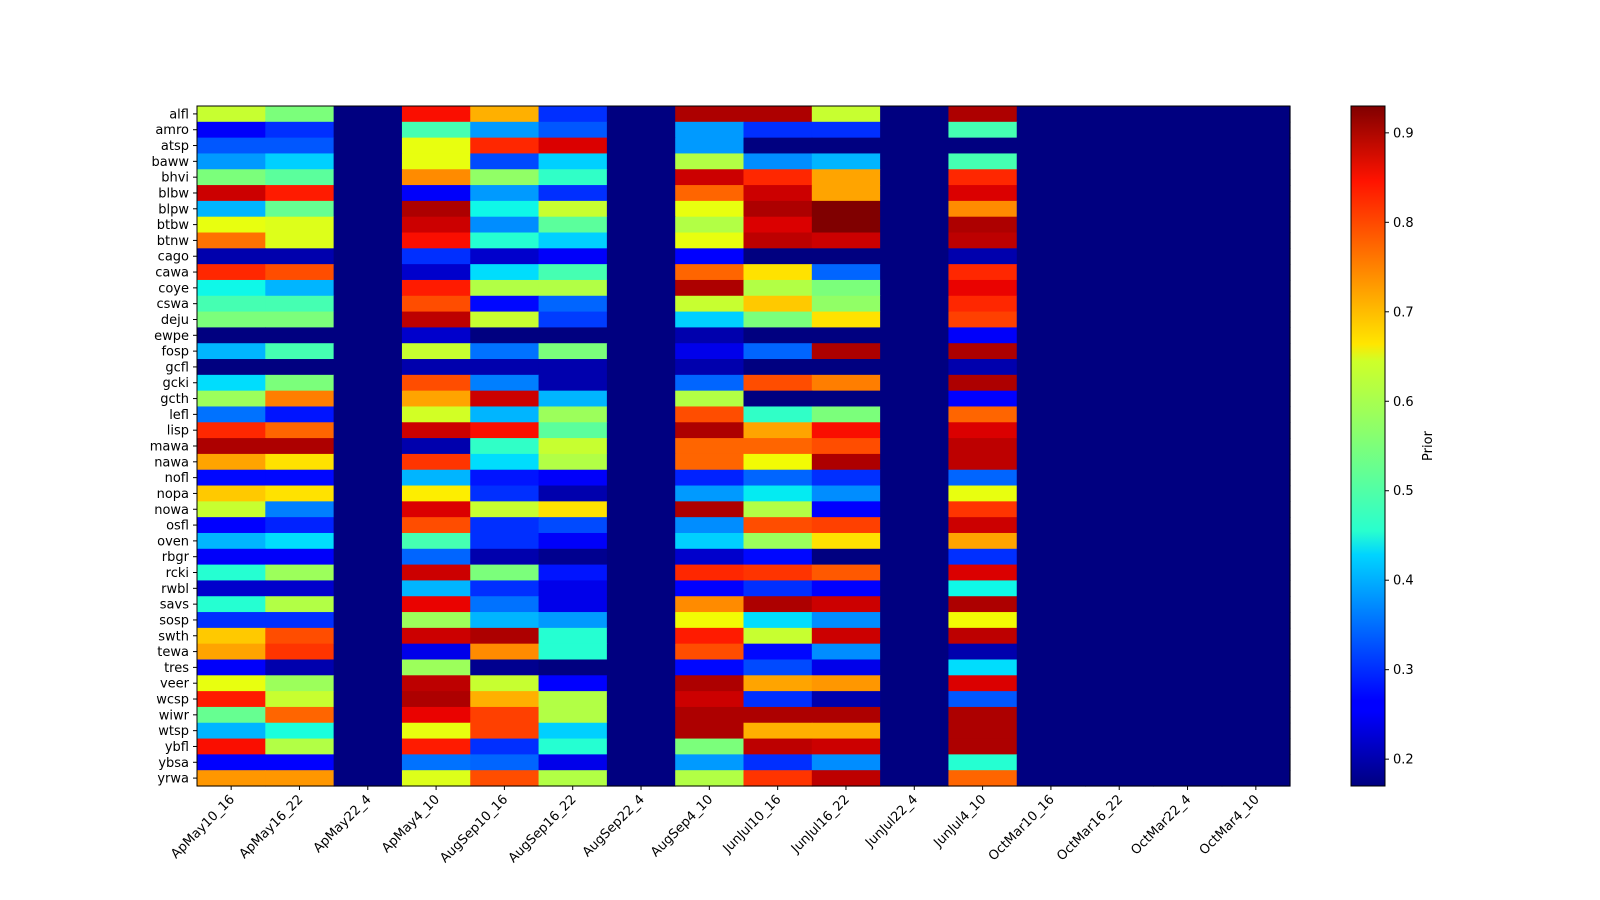 The width and height of the screenshot is (1600, 900). Describe the element at coordinates (173, 241) in the screenshot. I see `y-tick-label: btnw` at that location.